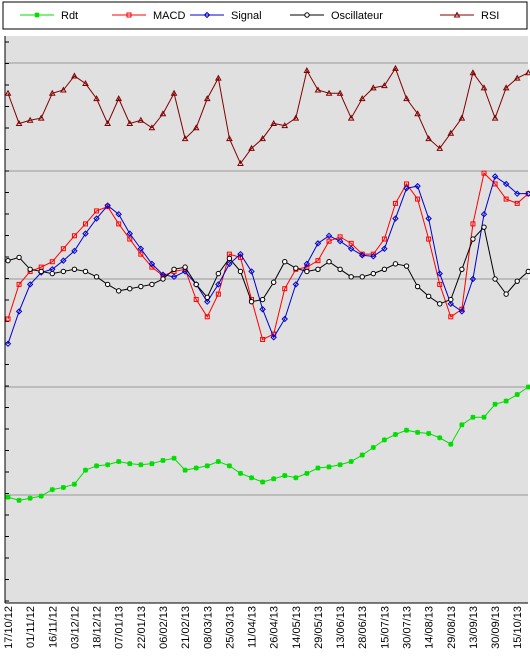 The image size is (530, 659). I want to click on x-tick-label: 18/12/12, so click(98, 627).